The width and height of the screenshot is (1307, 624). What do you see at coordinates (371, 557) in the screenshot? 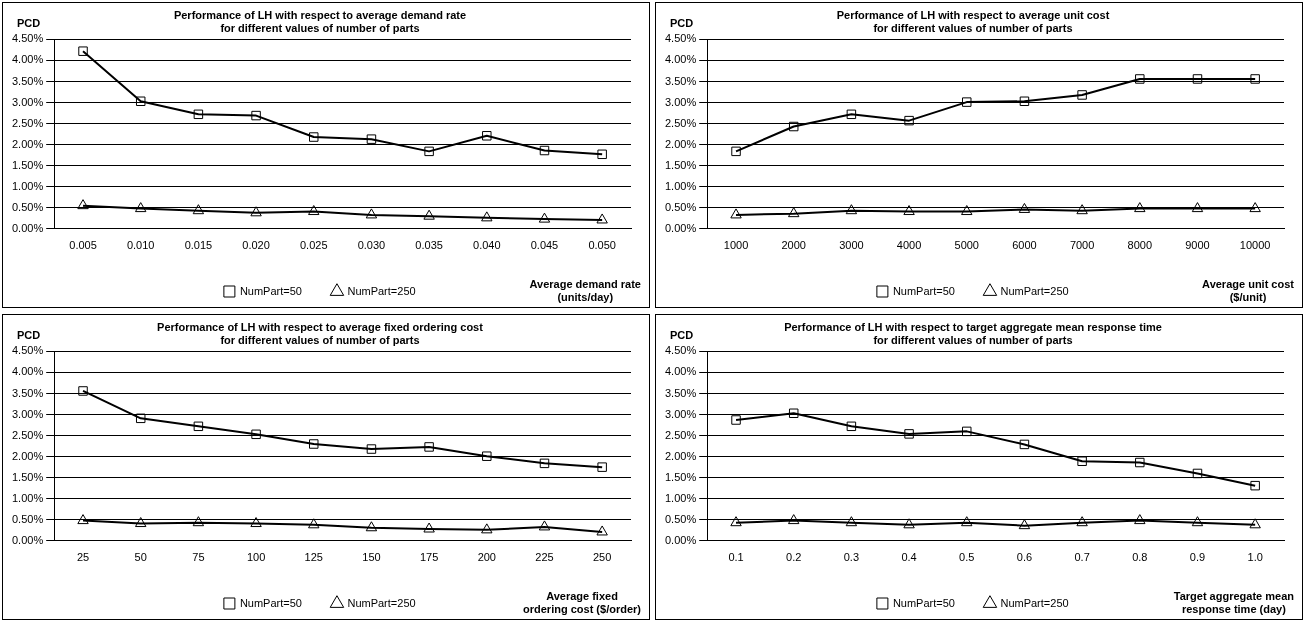
I see `x-tick-label: 150` at bounding box center [371, 557].